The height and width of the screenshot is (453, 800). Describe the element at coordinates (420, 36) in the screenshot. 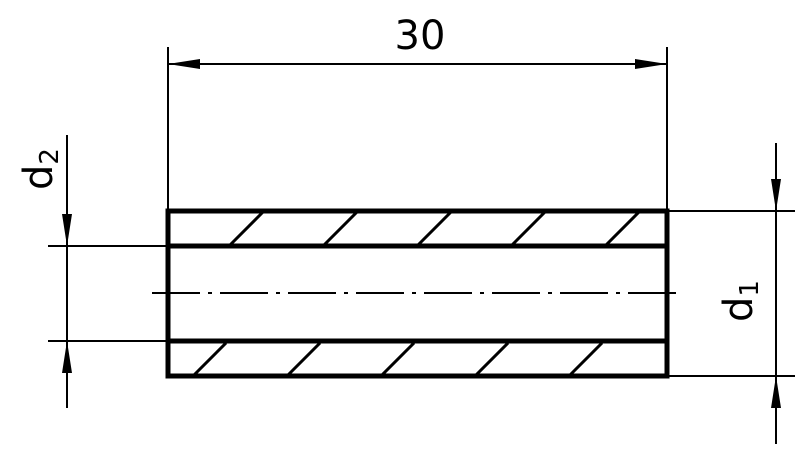

I see `length-dimension-value: 30` at that location.